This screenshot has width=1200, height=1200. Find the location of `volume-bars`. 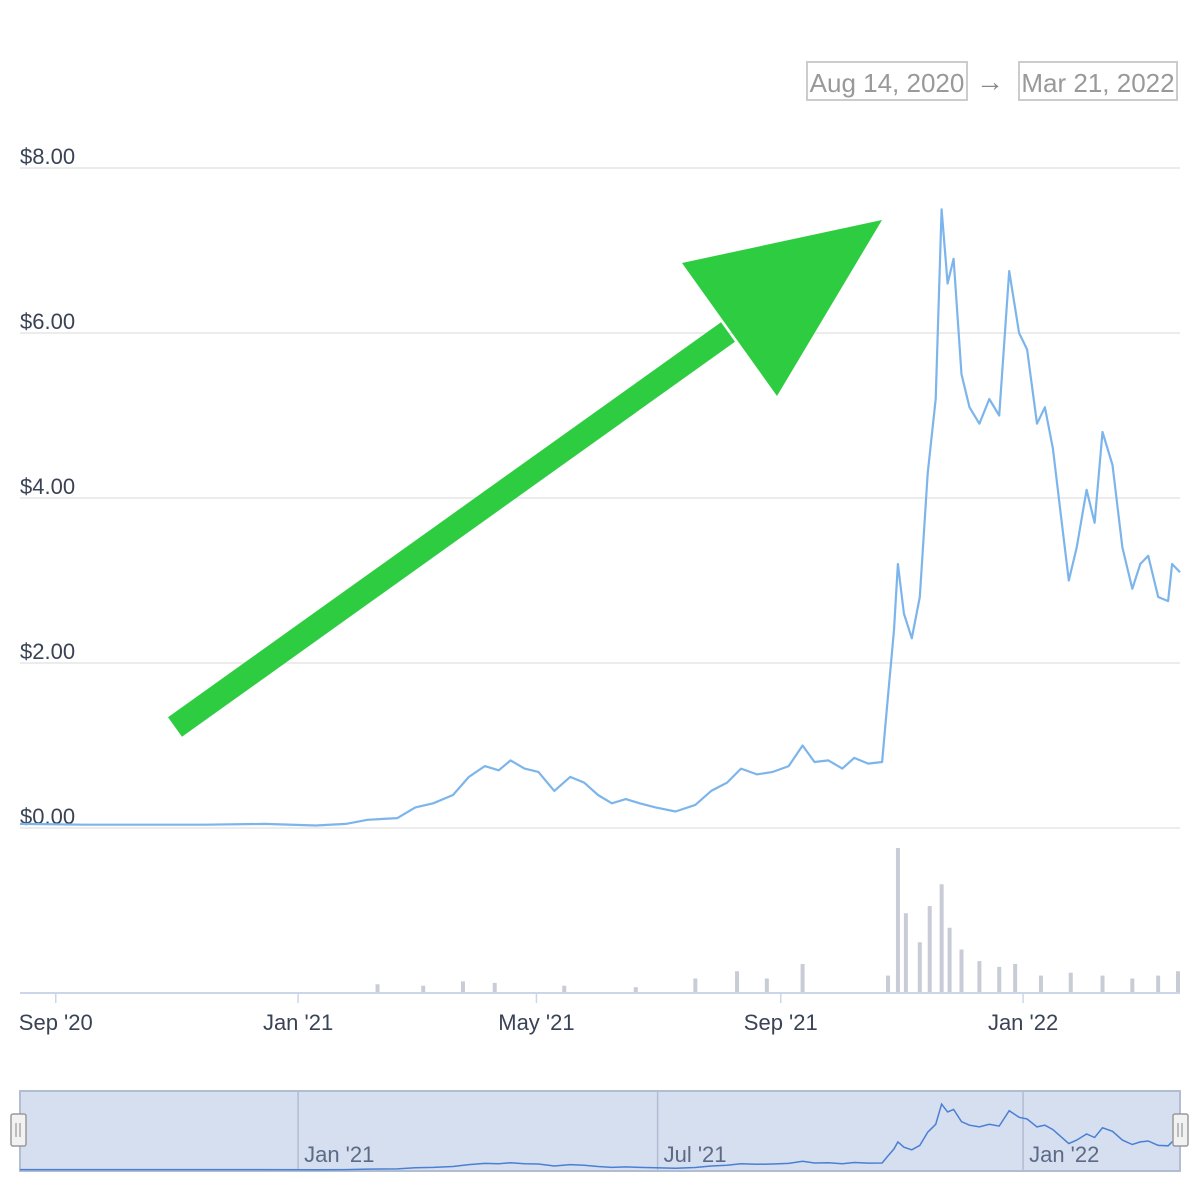

volume-bars is located at coordinates (778, 920).